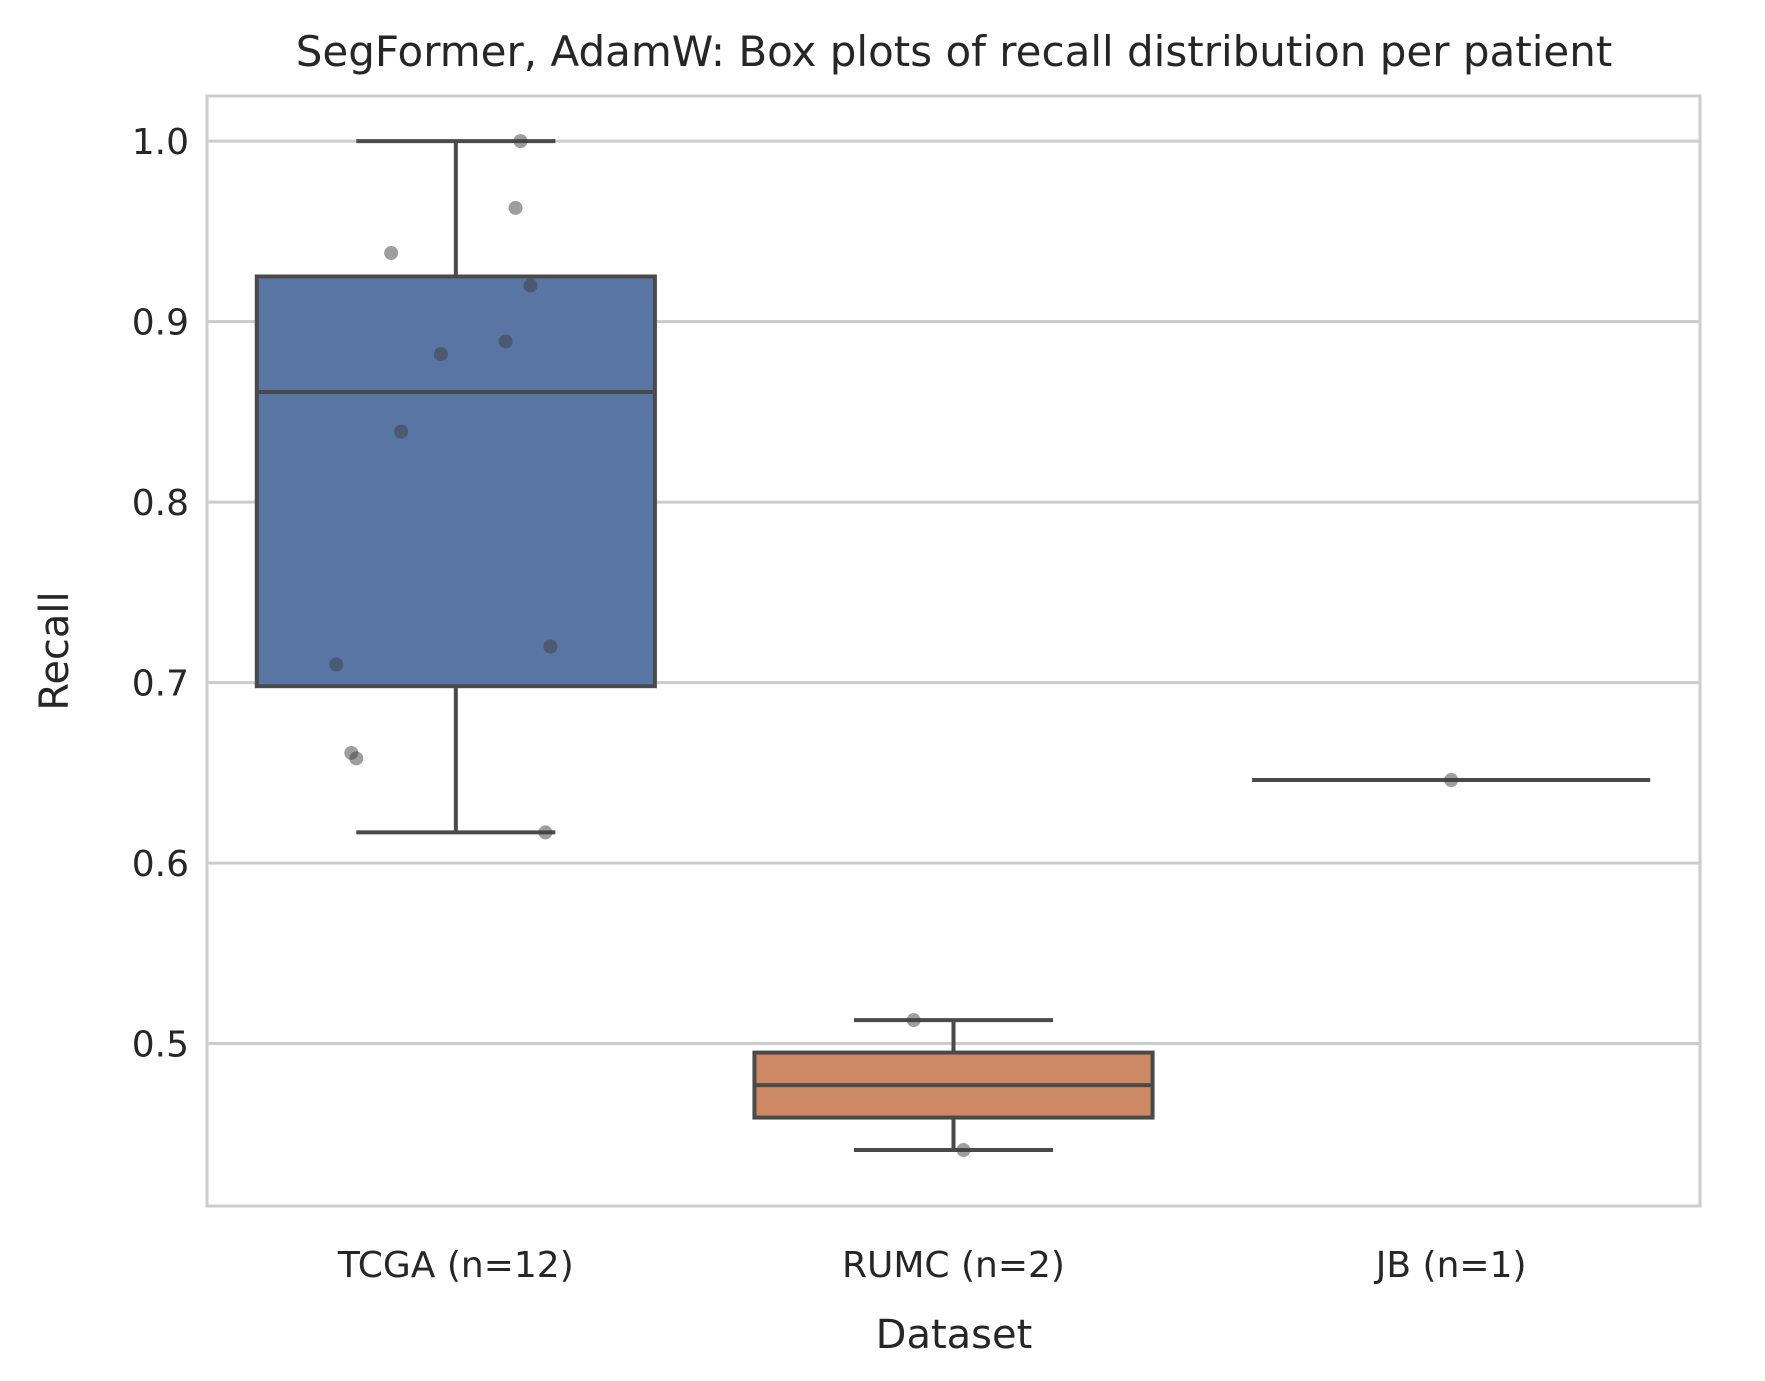 The width and height of the screenshot is (1765, 1381). I want to click on box-iqr, so click(455, 481).